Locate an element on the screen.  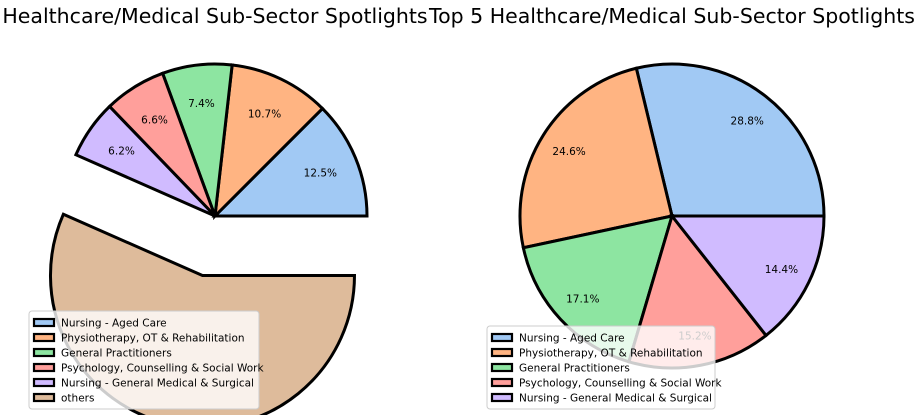
legend-label-others: others is located at coordinates (77, 399).